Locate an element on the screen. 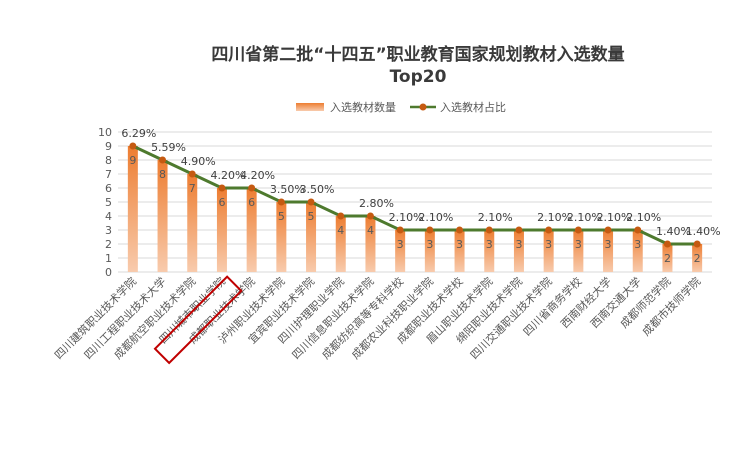 This screenshot has height=460, width=746. y-tick-label: 4 is located at coordinates (108, 216).